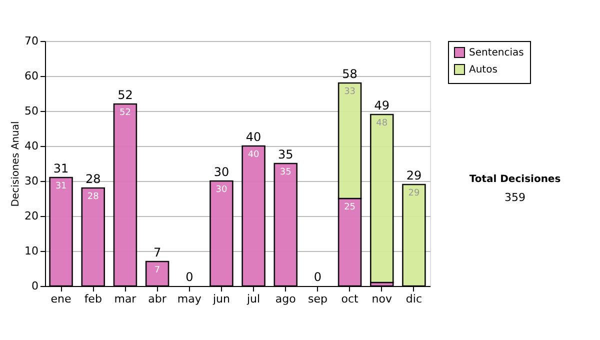 The height and width of the screenshot is (340, 600). Describe the element at coordinates (414, 175) in the screenshot. I see `total-label: 29` at that location.